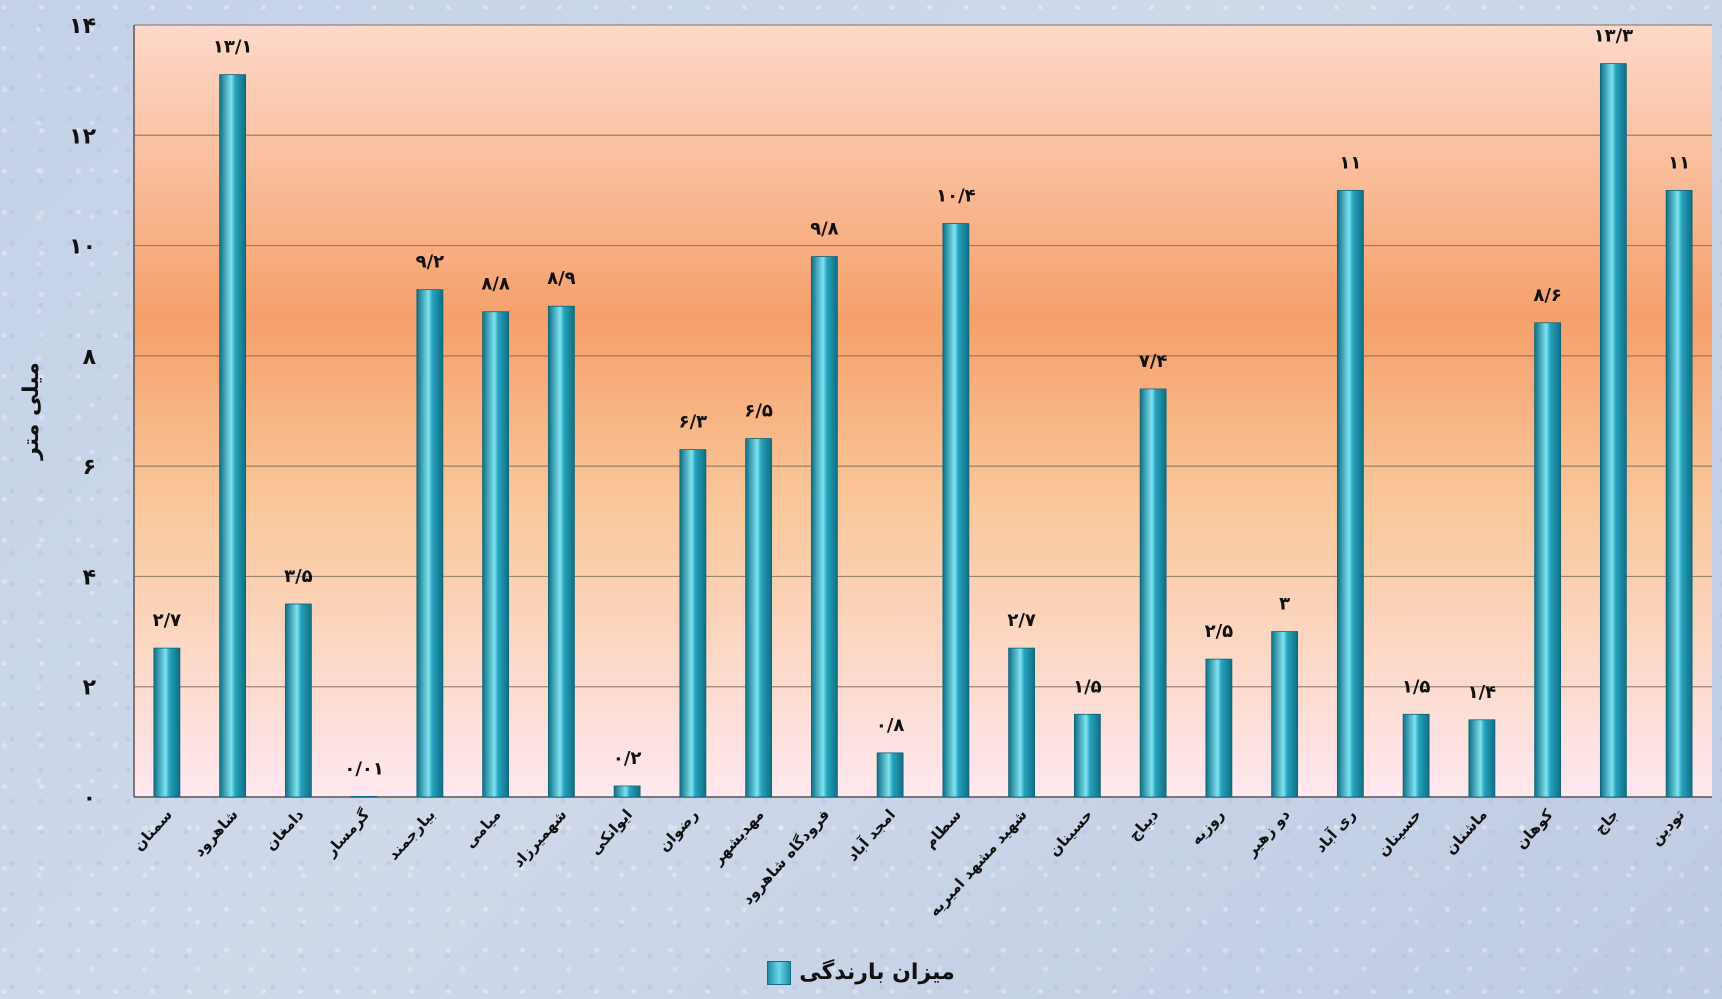 This screenshot has height=999, width=1722. What do you see at coordinates (561, 278) in the screenshot?
I see `data-label: ۸/۹` at bounding box center [561, 278].